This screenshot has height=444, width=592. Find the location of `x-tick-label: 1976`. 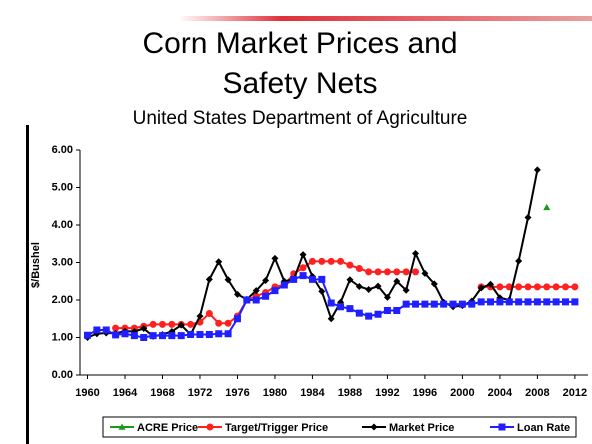

x-tick-label: 1976 is located at coordinates (237, 393).